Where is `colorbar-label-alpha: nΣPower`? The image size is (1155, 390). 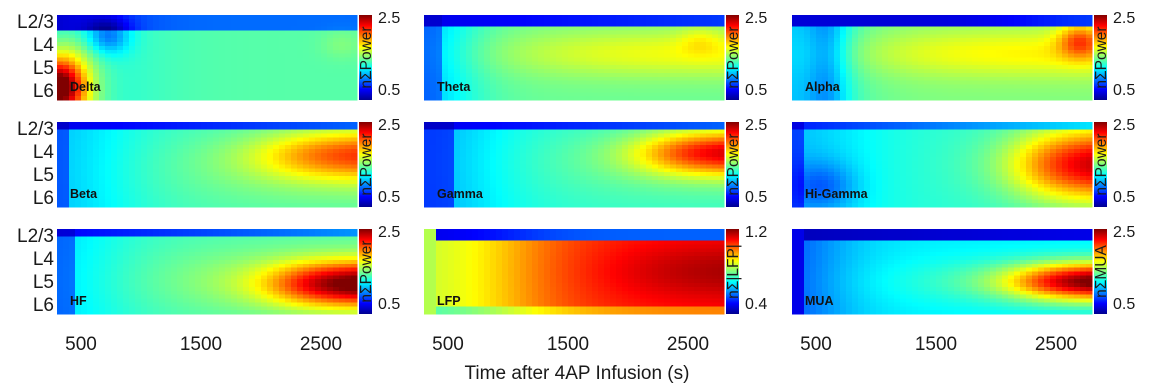 colorbar-label-alpha: nΣPower is located at coordinates (1101, 57).